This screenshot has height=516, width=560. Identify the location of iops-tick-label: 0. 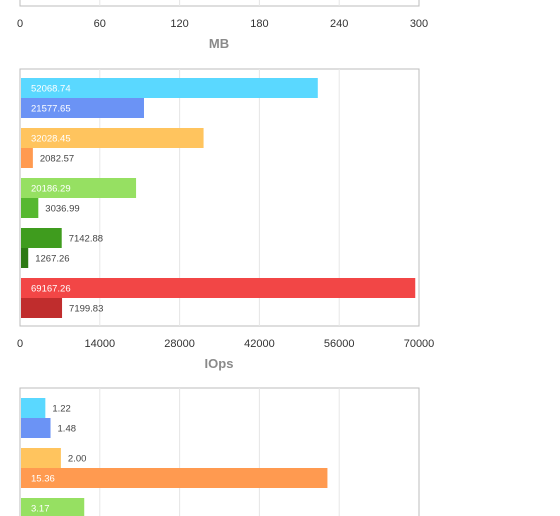
(20, 344).